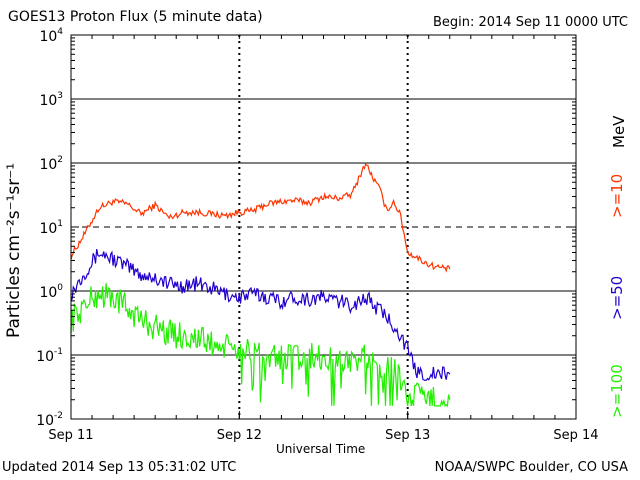  Describe the element at coordinates (135, 17) in the screenshot. I see `chart-title: GOES13 Proton Flux (5 minute data)` at that location.